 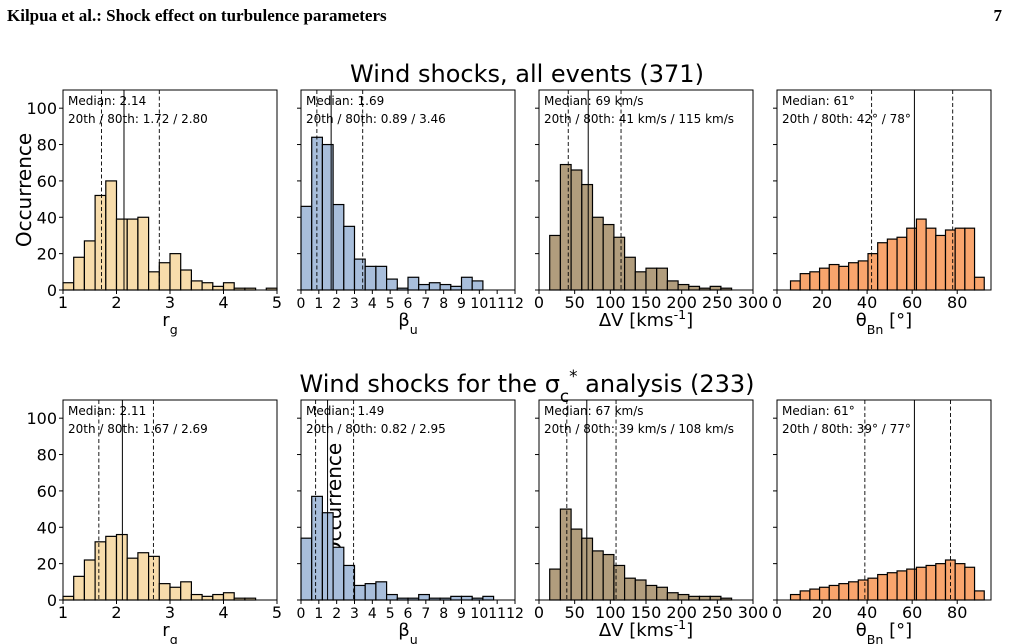 I want to click on stats-text: Median: 67 km/s, so click(x=594, y=411).